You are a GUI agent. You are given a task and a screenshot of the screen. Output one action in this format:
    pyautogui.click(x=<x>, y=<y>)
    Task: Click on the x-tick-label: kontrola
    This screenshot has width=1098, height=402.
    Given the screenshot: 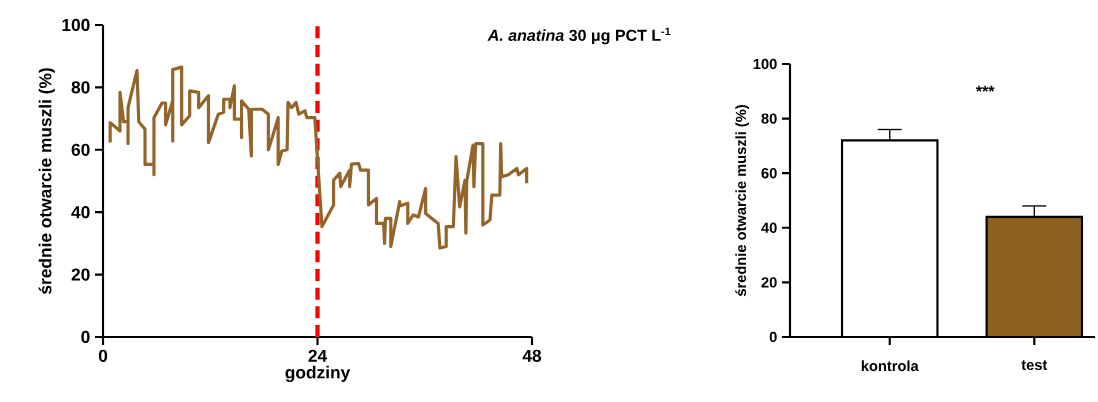 What is the action you would take?
    pyautogui.click(x=890, y=366)
    